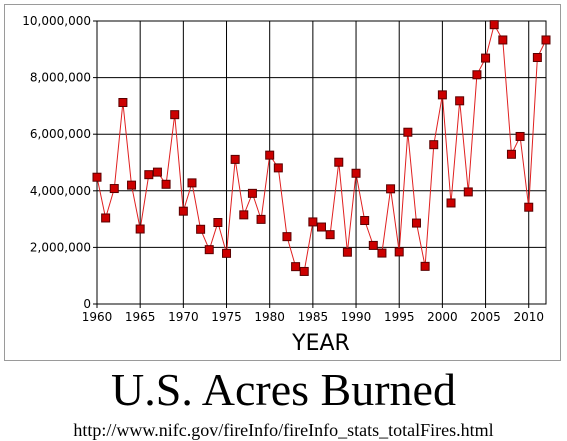  What do you see at coordinates (87, 304) in the screenshot?
I see `y-tick-label: 0` at bounding box center [87, 304].